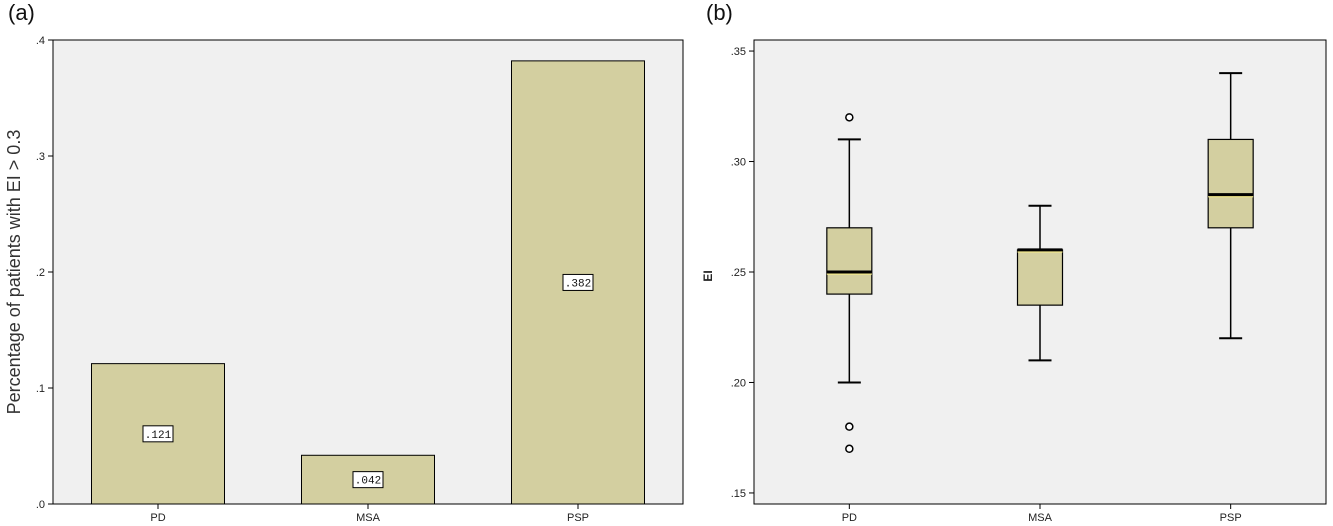 The image size is (1333, 526). I want to click on y-tick-label: .15, so click(738, 494).